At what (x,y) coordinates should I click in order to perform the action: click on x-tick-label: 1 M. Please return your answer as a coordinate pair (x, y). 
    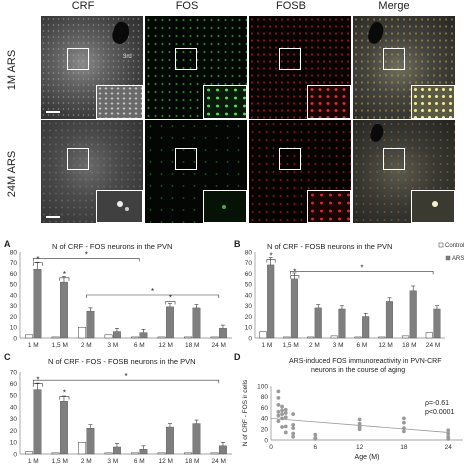
    Looking at the image, I should click on (33, 461).